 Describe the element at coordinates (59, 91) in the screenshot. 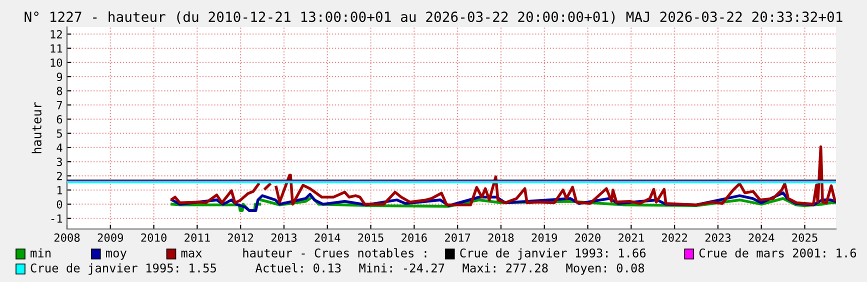

I see `y-tick-label: 8` at that location.